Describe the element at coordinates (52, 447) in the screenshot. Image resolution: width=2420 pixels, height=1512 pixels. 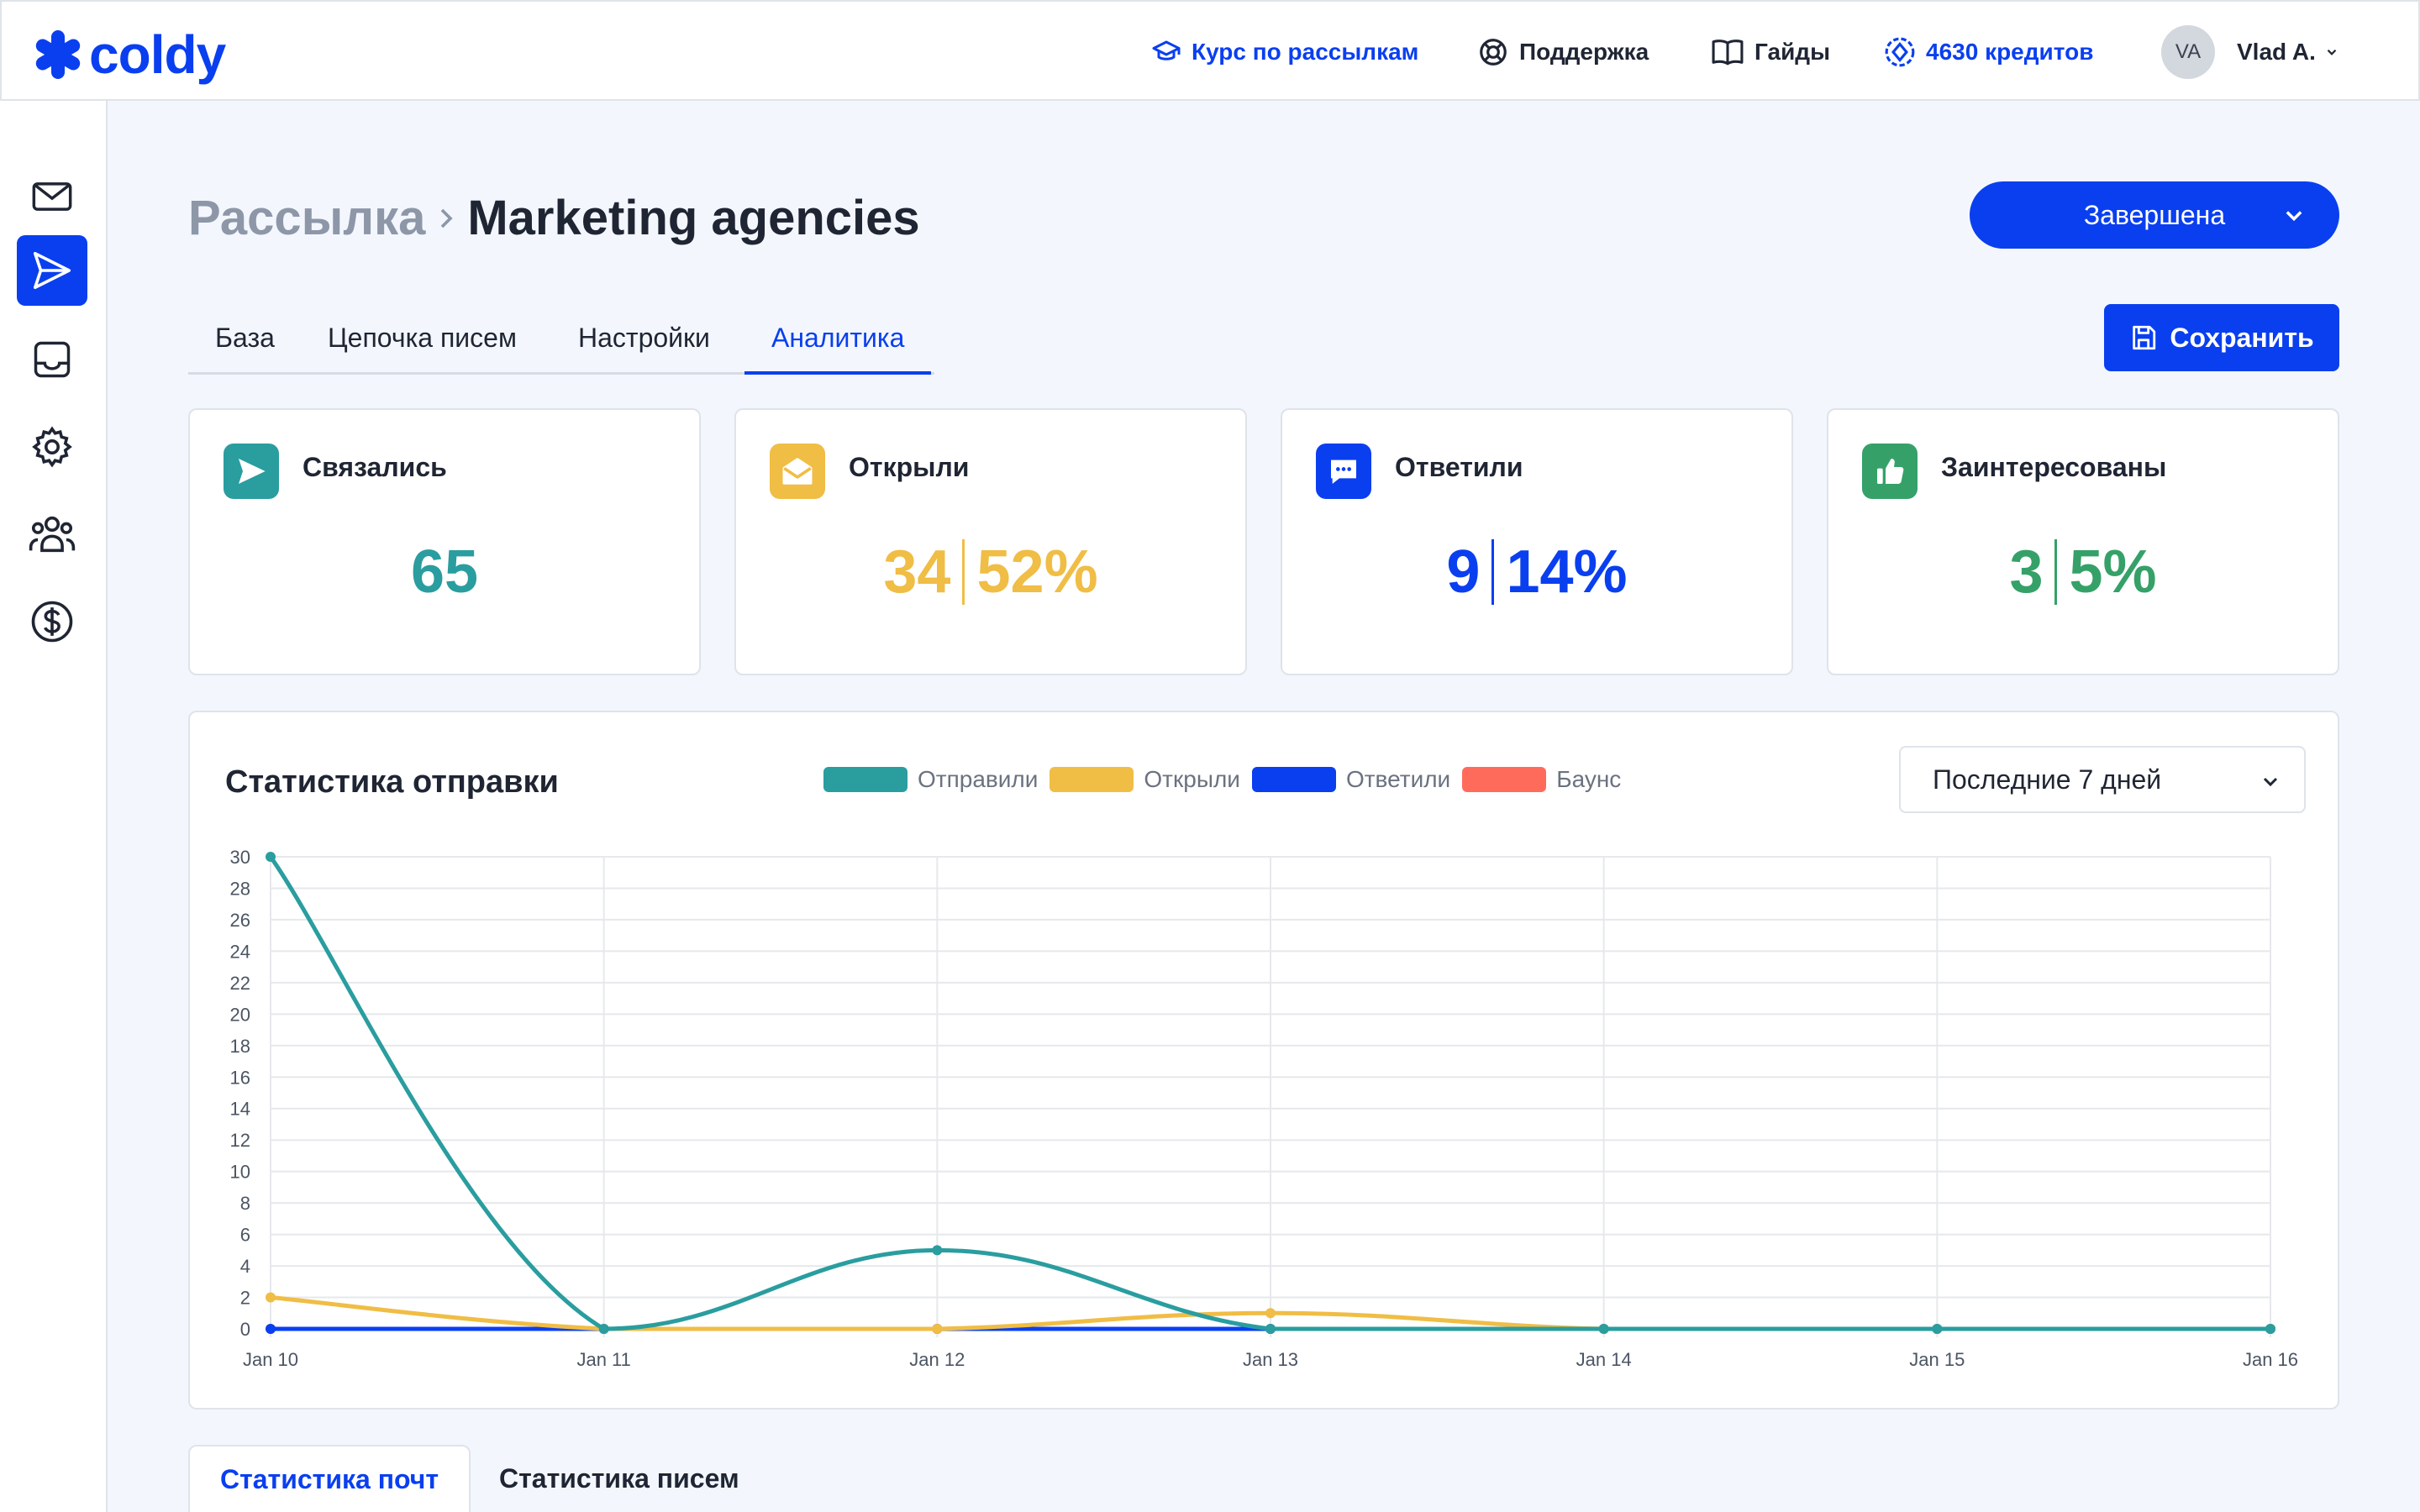
I see `sidebar-item-settings` at that location.